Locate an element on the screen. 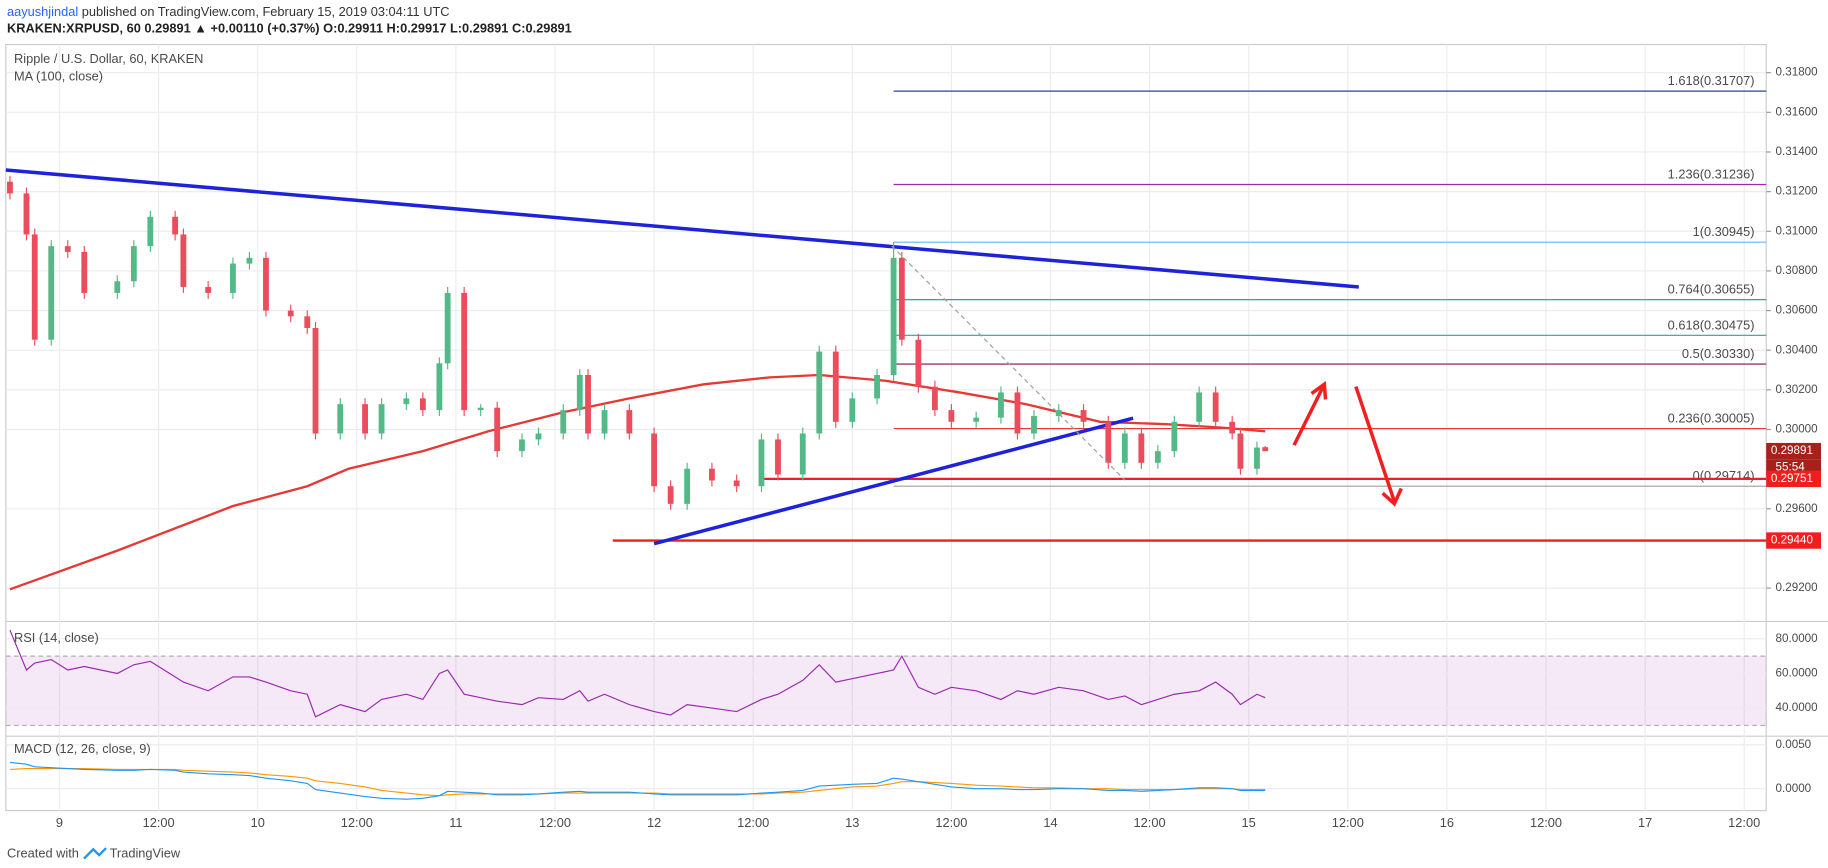 This screenshot has width=1828, height=868. fib-label: 0(0.29714) is located at coordinates (1724, 475).